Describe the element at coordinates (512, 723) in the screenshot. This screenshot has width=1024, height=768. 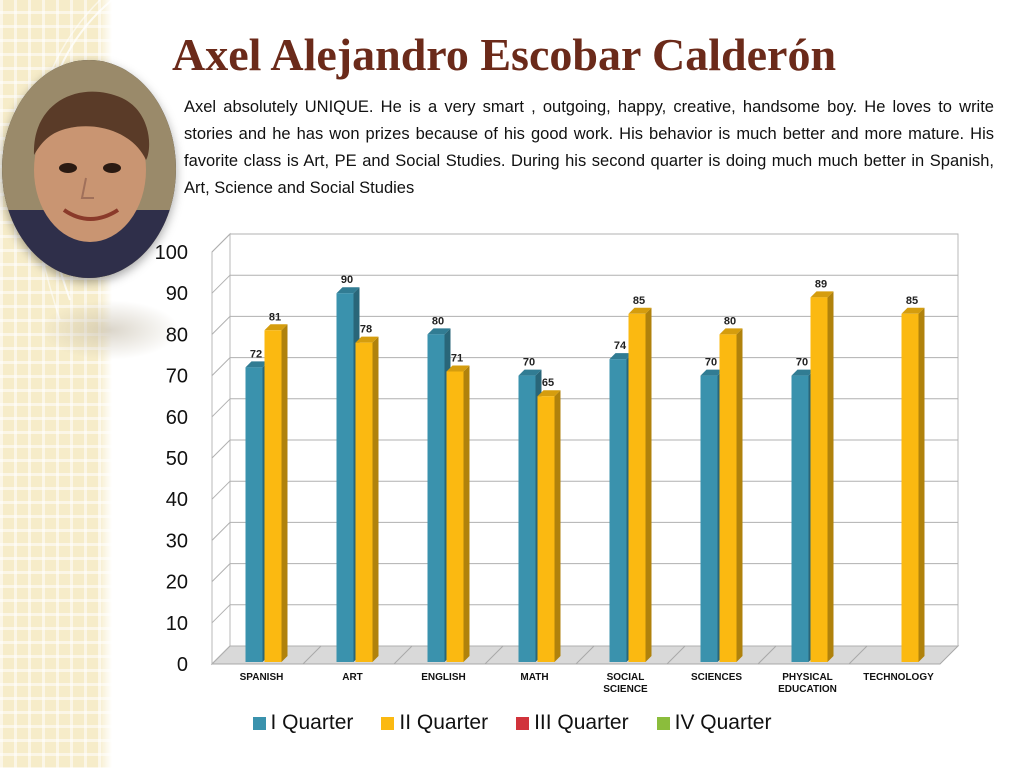
I see `chart-legend: I Quarter II Quarter III Quarter IV Quarter` at that location.